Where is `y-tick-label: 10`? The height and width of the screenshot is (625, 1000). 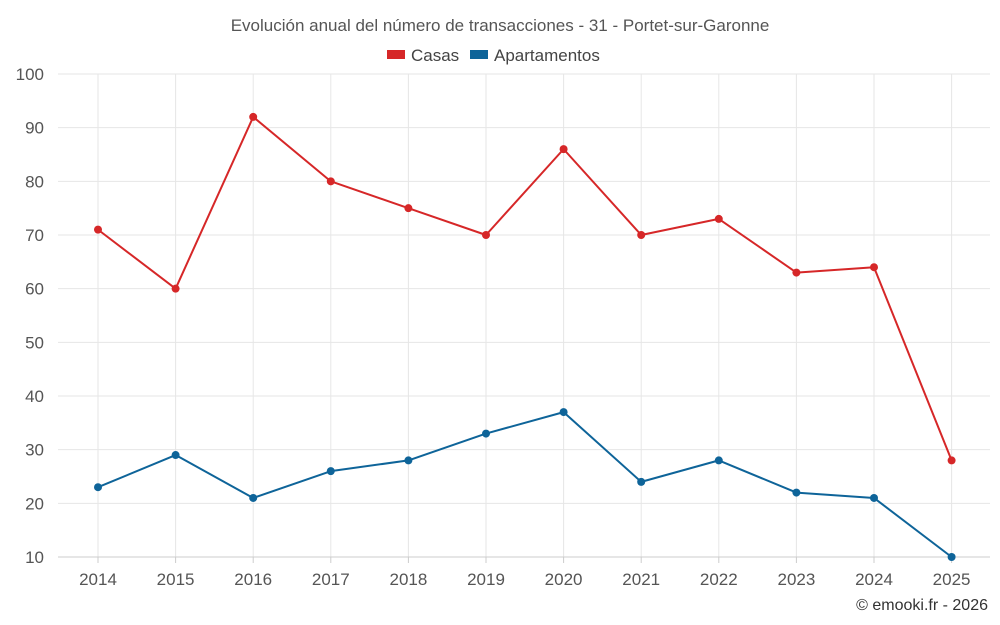
y-tick-label: 10 is located at coordinates (34, 557).